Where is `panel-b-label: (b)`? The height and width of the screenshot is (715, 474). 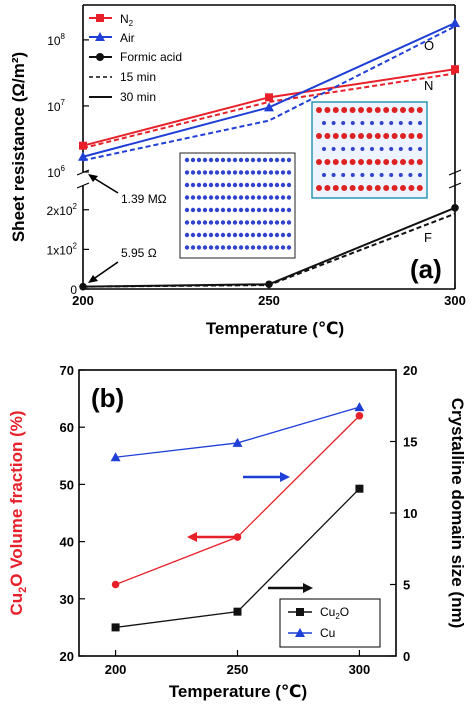
panel-b-label: (b) is located at coordinates (107, 398).